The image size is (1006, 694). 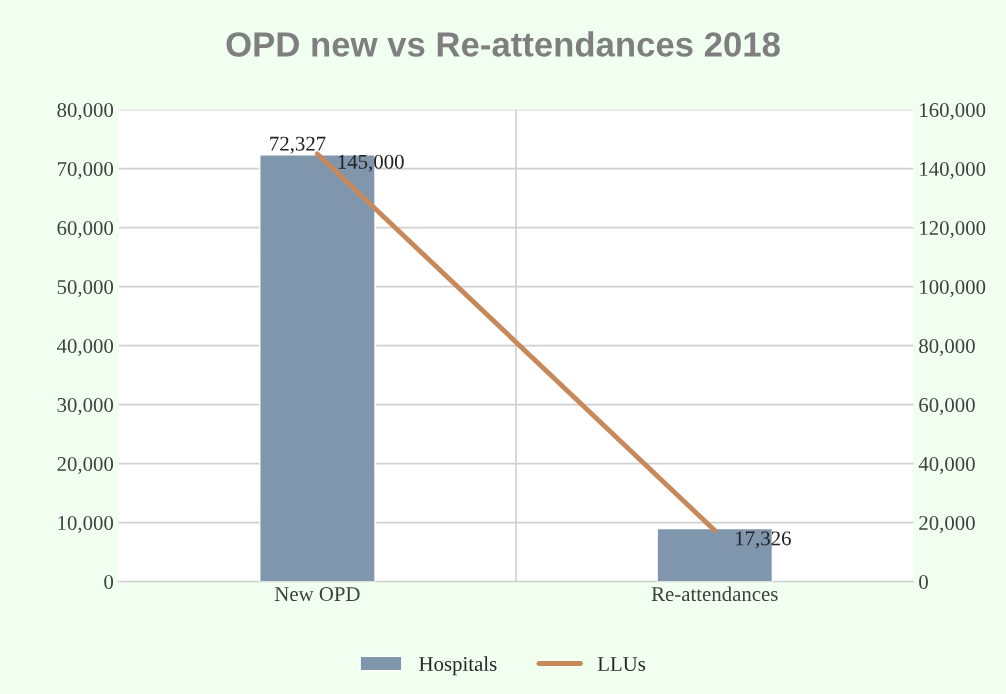 What do you see at coordinates (621, 664) in the screenshot?
I see `legend-label: LLUs` at bounding box center [621, 664].